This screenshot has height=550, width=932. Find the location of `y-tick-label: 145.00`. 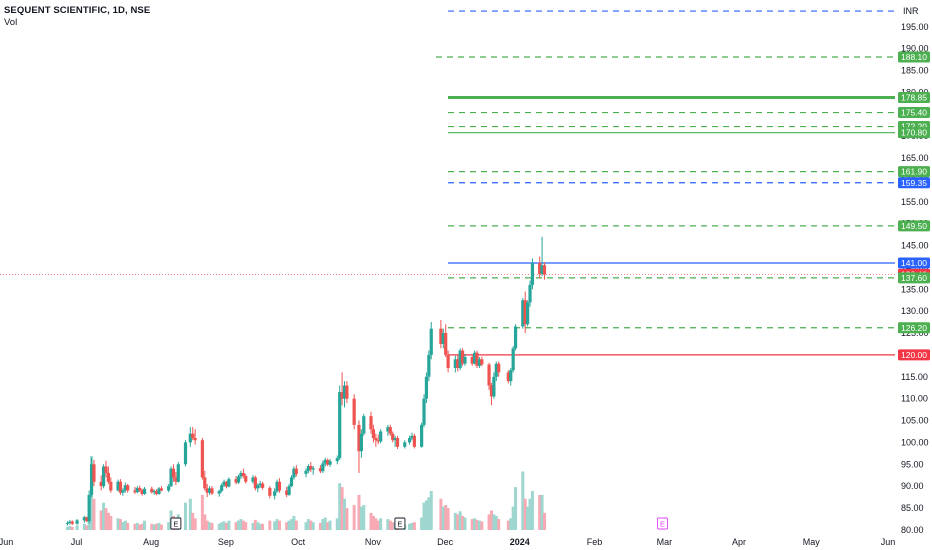

y-tick-label: 145.00 is located at coordinates (915, 246).